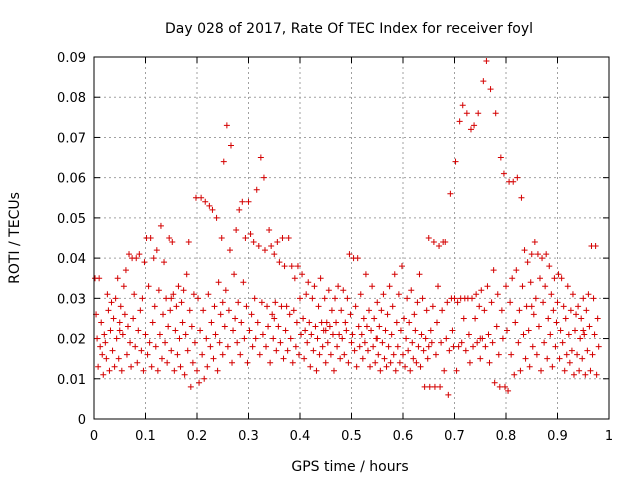  What do you see at coordinates (71, 259) in the screenshot?
I see `y-tick-label: 0.04` at bounding box center [71, 259].